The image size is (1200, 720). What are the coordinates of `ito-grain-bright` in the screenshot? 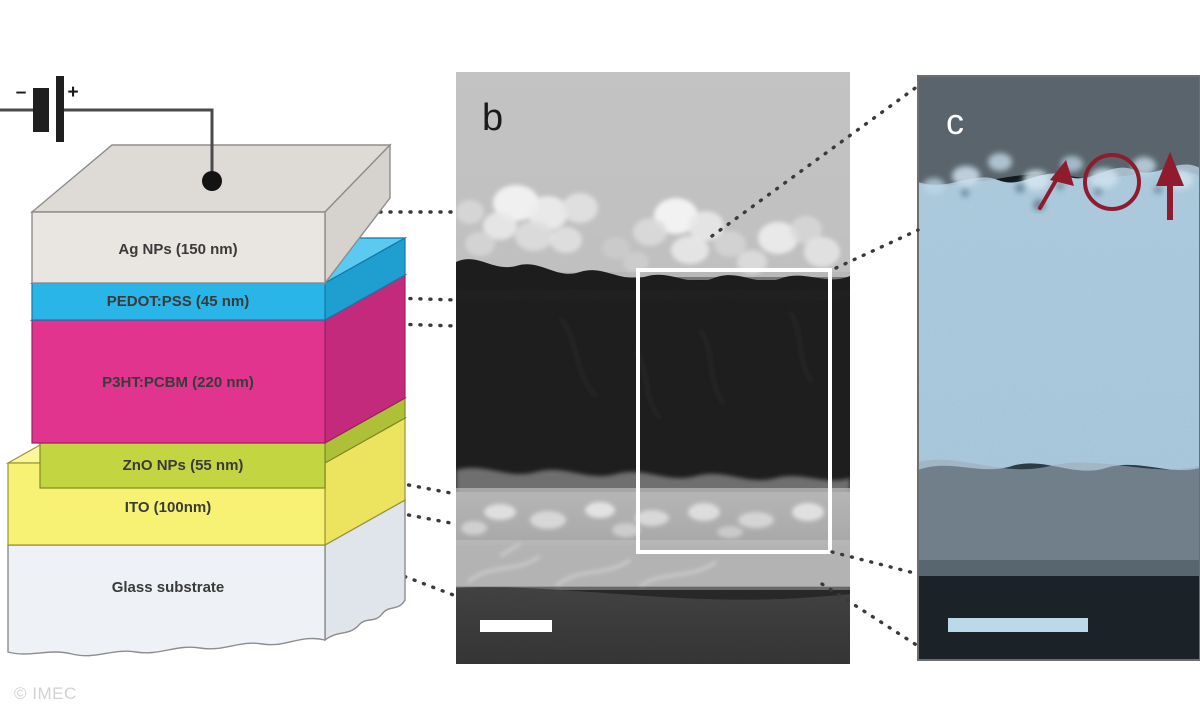 It's located at (642, 520).